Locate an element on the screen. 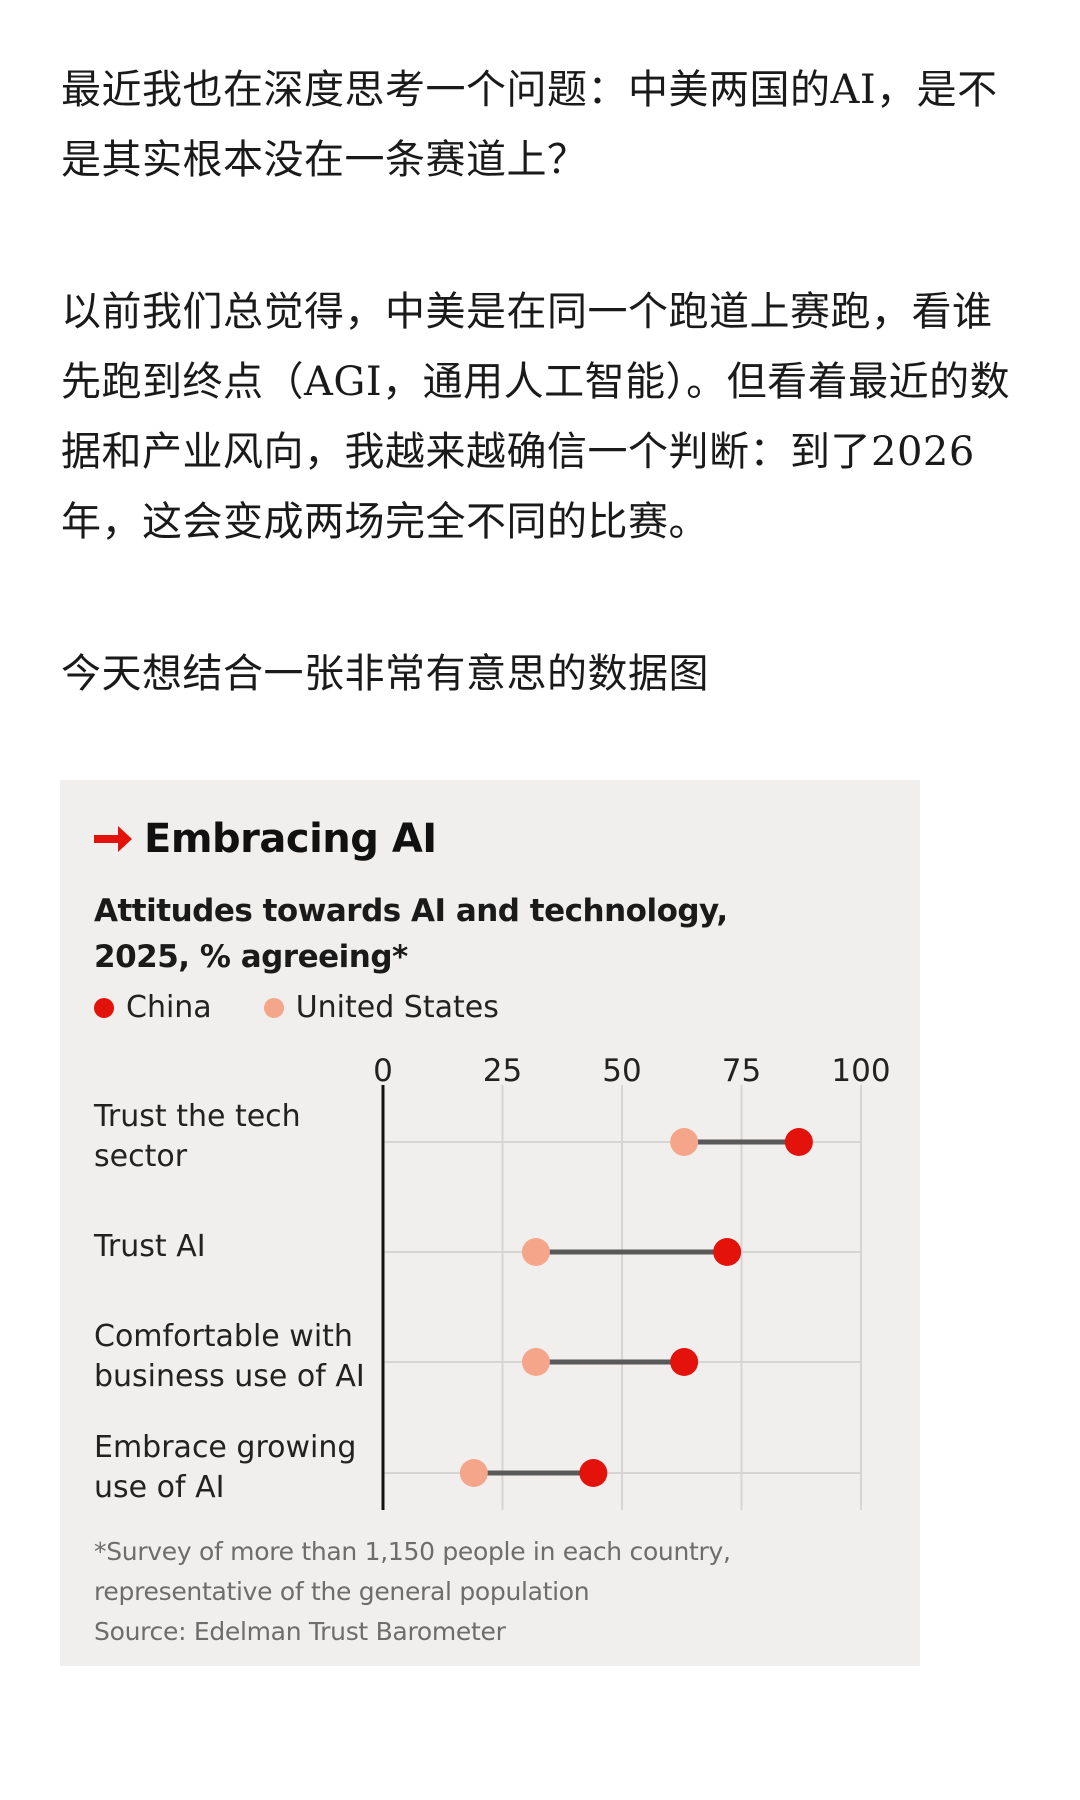 The width and height of the screenshot is (1080, 1800). chart-legend: China United States is located at coordinates (322, 1007).